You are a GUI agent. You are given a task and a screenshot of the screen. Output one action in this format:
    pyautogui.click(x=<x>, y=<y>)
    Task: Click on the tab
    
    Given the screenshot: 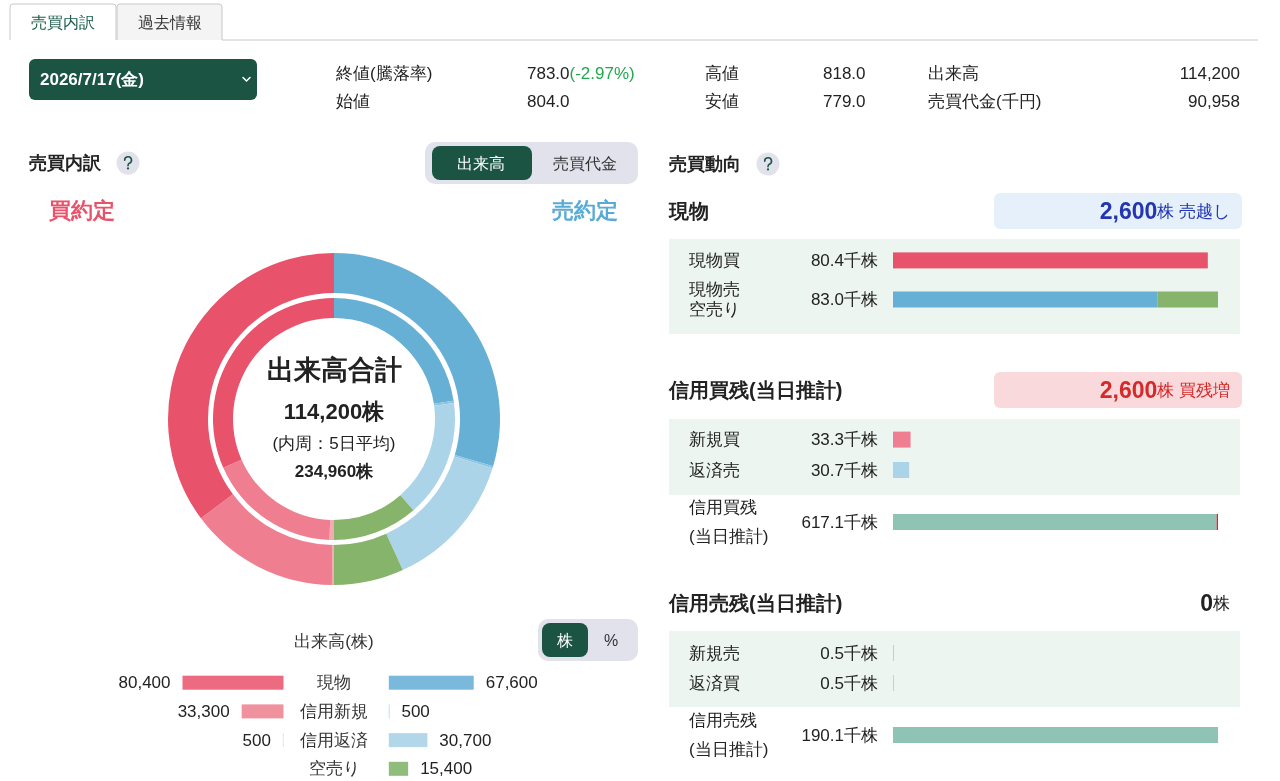 What is the action you would take?
    pyautogui.click(x=169, y=22)
    